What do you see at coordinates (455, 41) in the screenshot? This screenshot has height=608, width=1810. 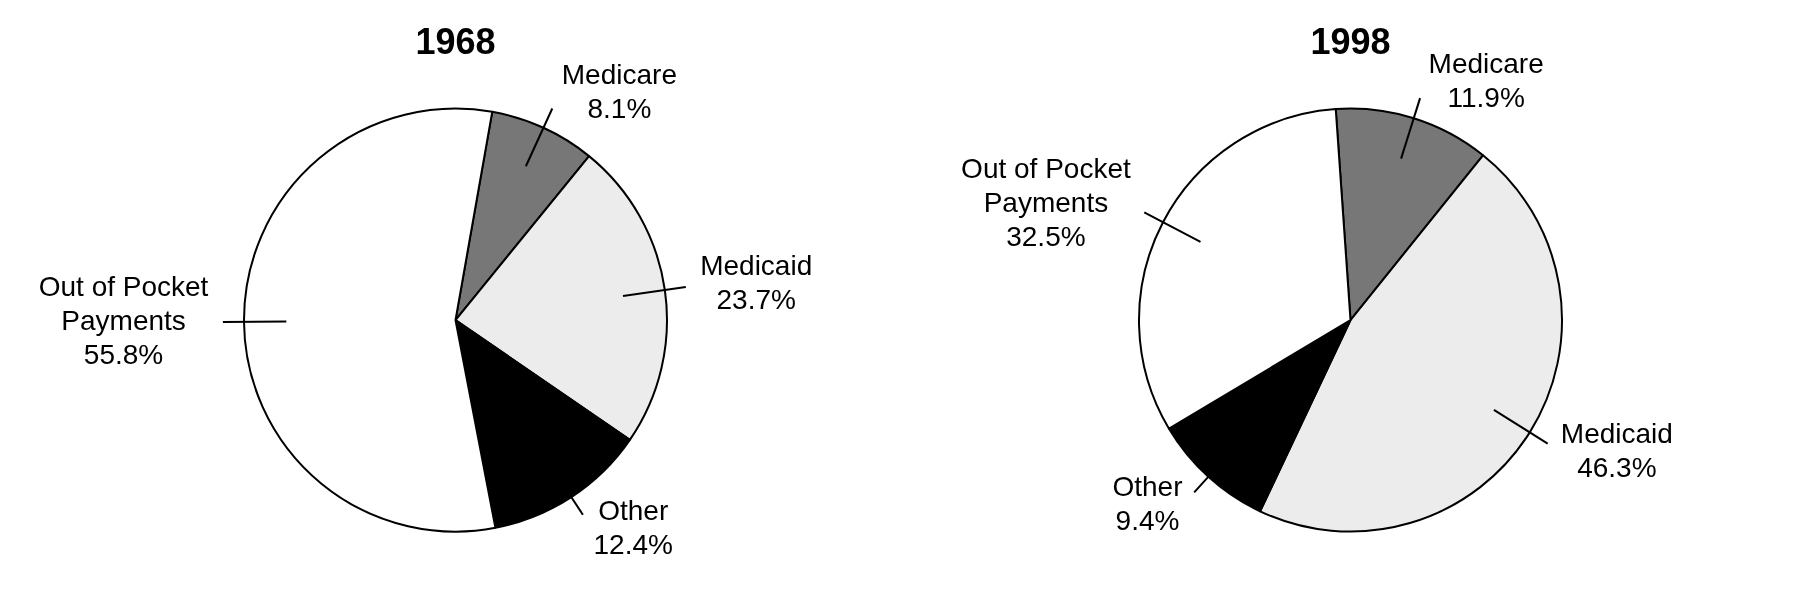 I see `chart-title: 1968` at bounding box center [455, 41].